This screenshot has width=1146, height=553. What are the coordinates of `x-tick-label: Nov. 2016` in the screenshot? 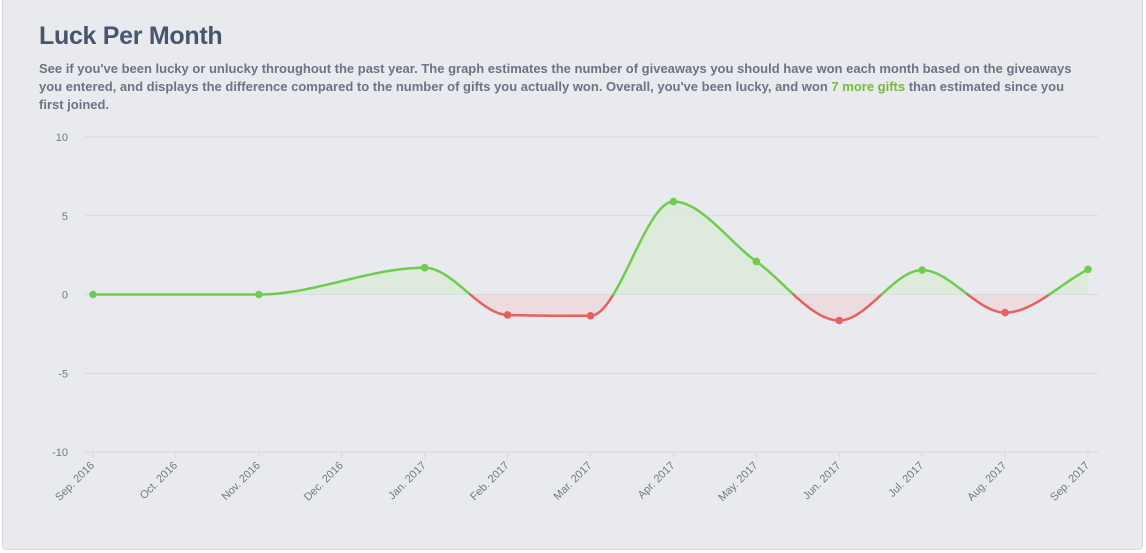 It's located at (241, 481).